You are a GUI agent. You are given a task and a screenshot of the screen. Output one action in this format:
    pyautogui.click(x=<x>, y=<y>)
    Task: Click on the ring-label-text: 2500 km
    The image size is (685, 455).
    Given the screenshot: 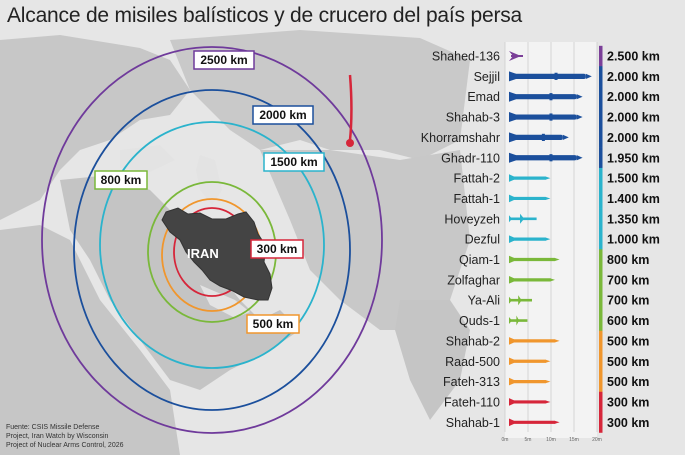 What is the action you would take?
    pyautogui.click(x=223, y=60)
    